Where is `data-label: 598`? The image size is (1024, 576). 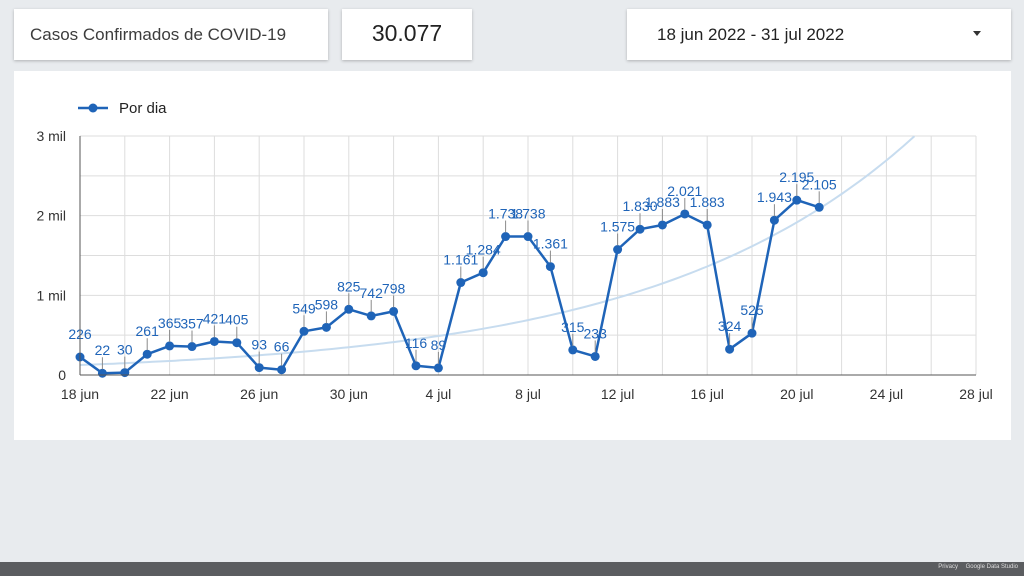 data-label: 598 is located at coordinates (327, 304).